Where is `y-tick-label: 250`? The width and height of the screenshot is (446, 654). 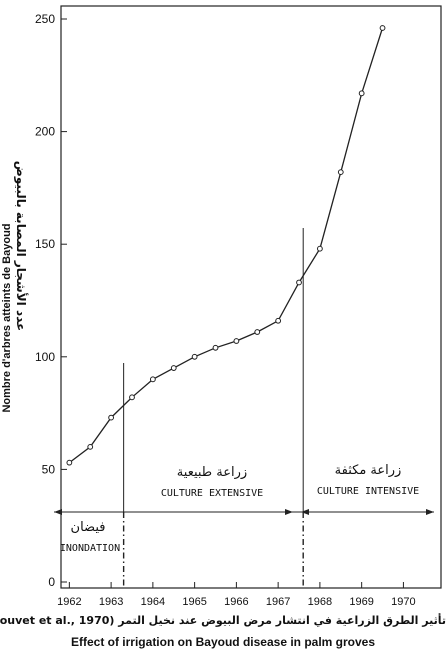 y-tick-label: 250 is located at coordinates (45, 19).